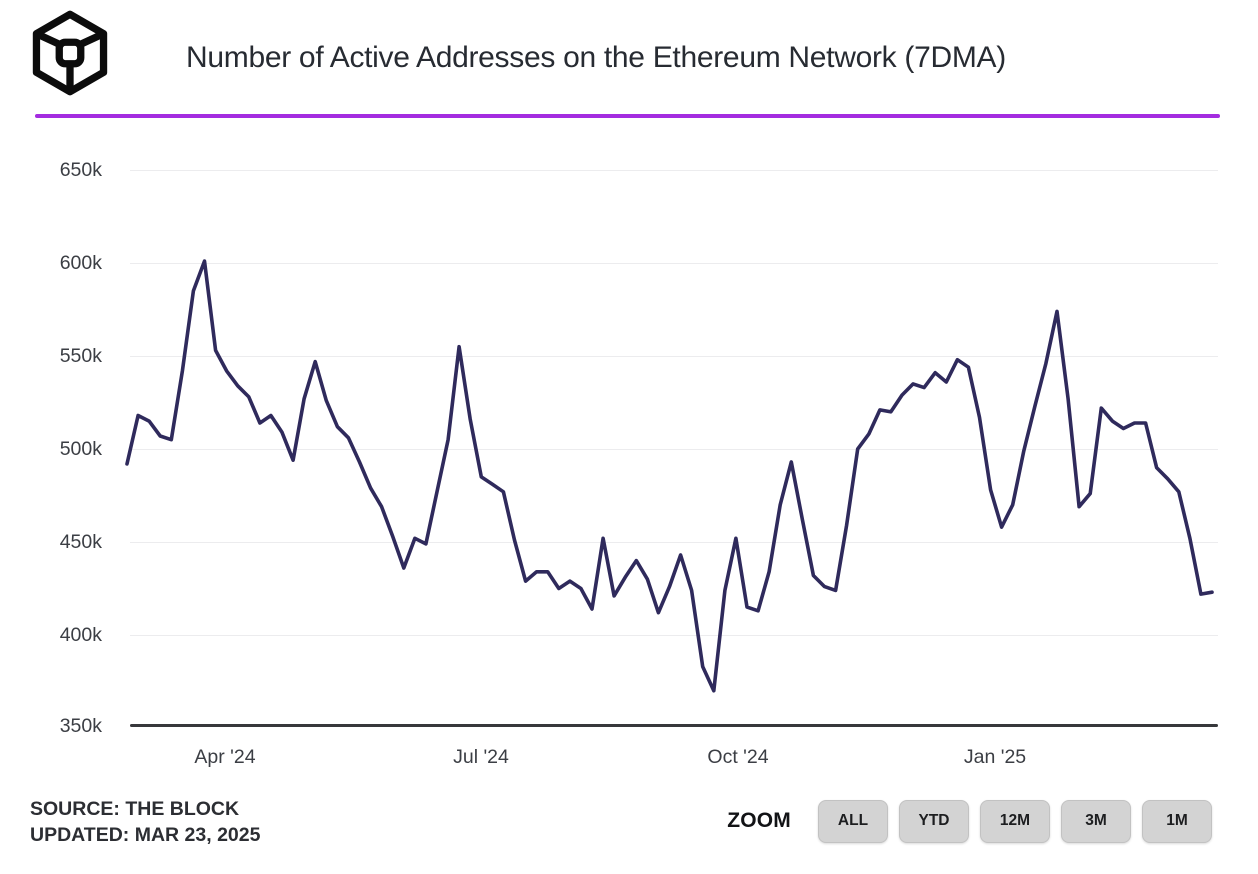  What do you see at coordinates (80, 263) in the screenshot?
I see `y-tick-600k: 600k` at bounding box center [80, 263].